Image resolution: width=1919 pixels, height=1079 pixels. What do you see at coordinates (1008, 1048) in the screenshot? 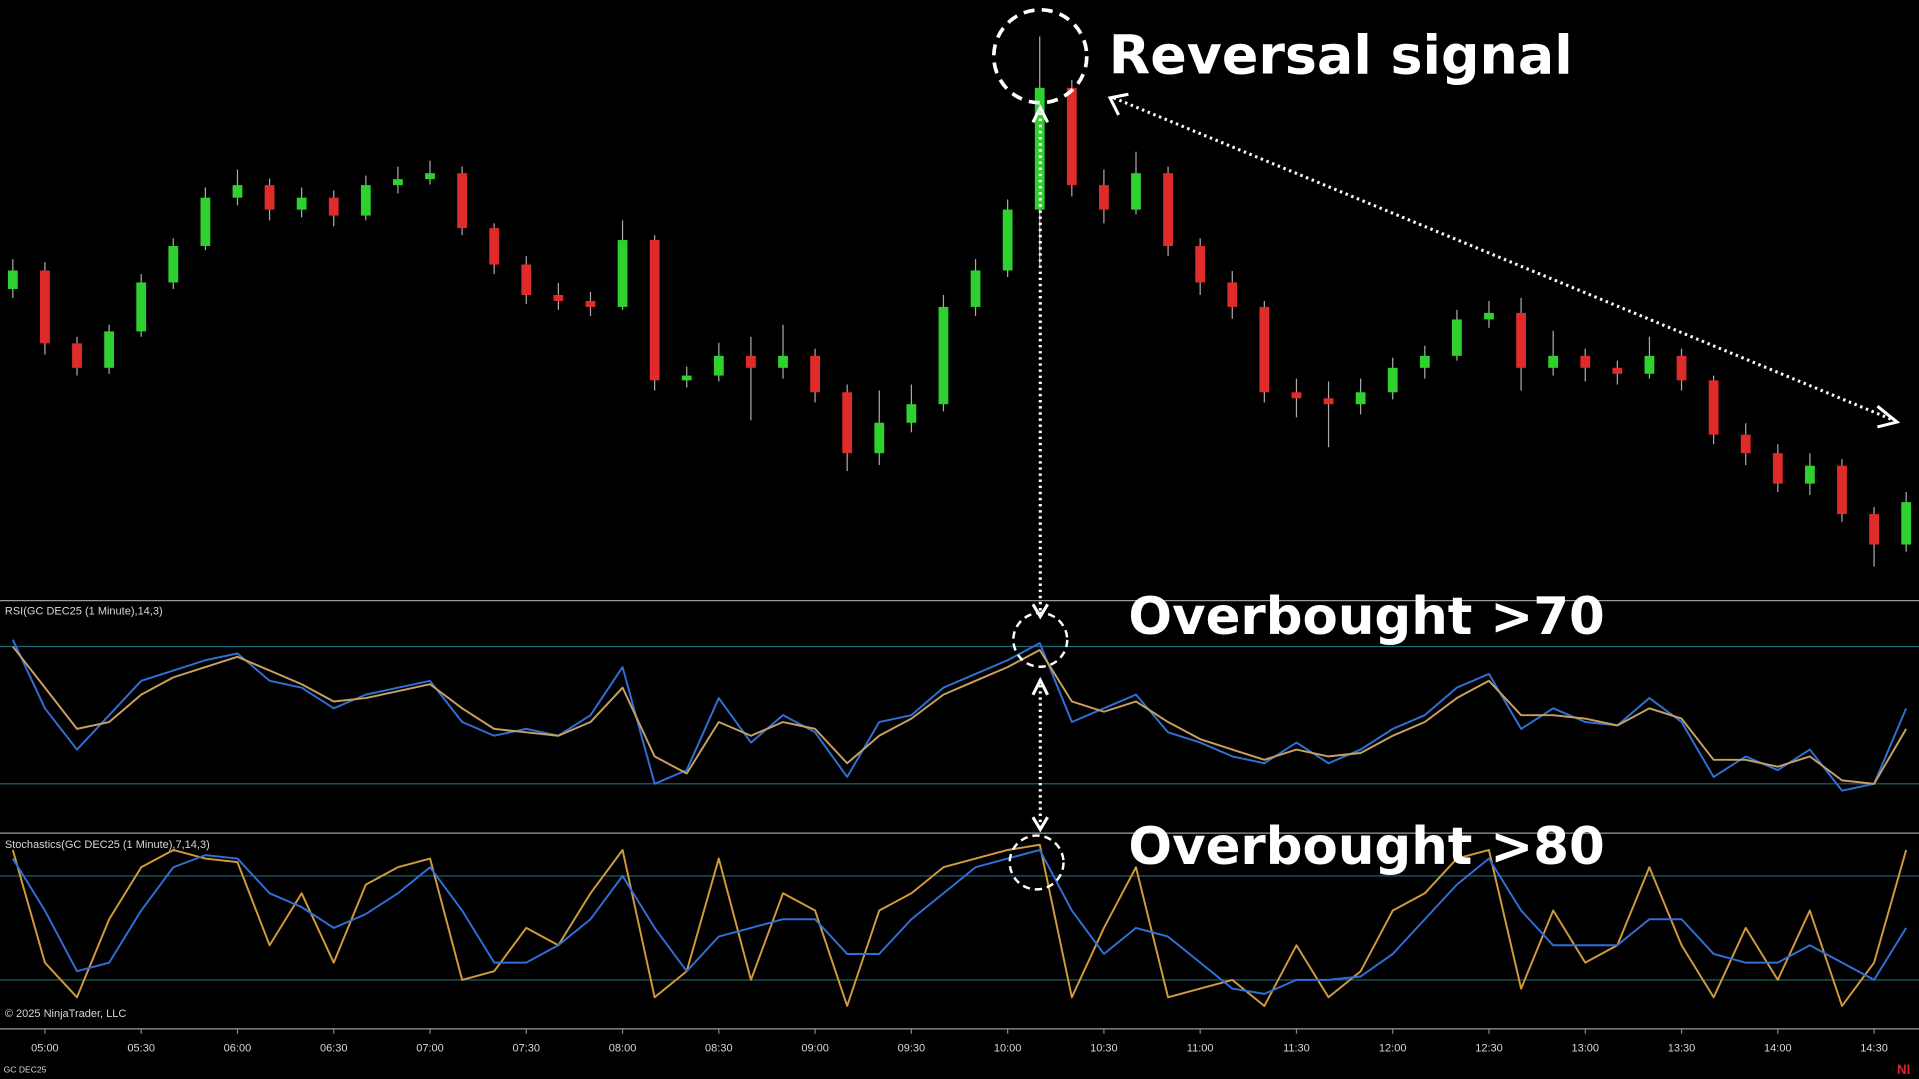
I see `x-tick-label: 10:00` at bounding box center [1008, 1048].